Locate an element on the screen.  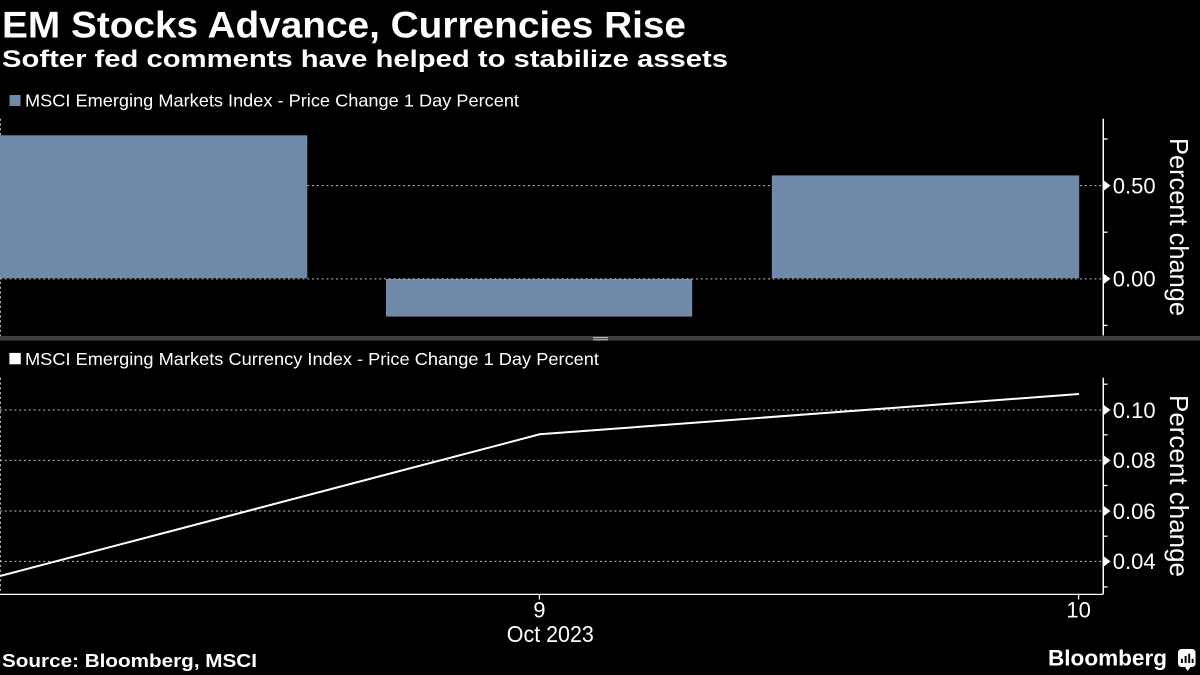
svg-text: Oct 2023 is located at coordinates (550, 634).